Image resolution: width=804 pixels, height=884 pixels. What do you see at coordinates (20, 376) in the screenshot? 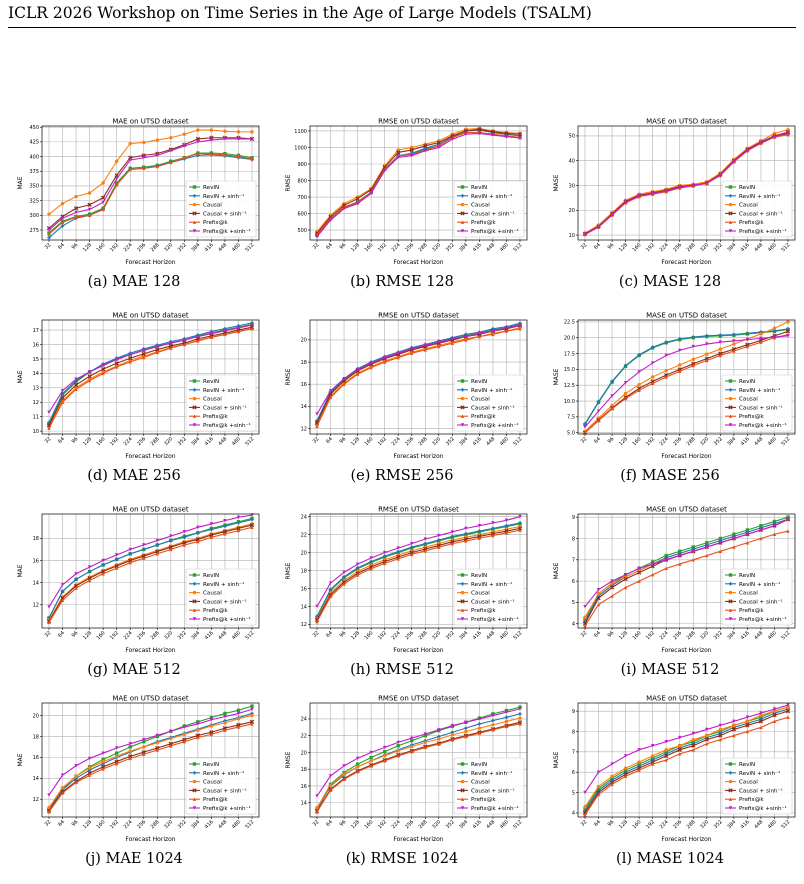
I see `y-axis-label: MAE` at bounding box center [20, 376].